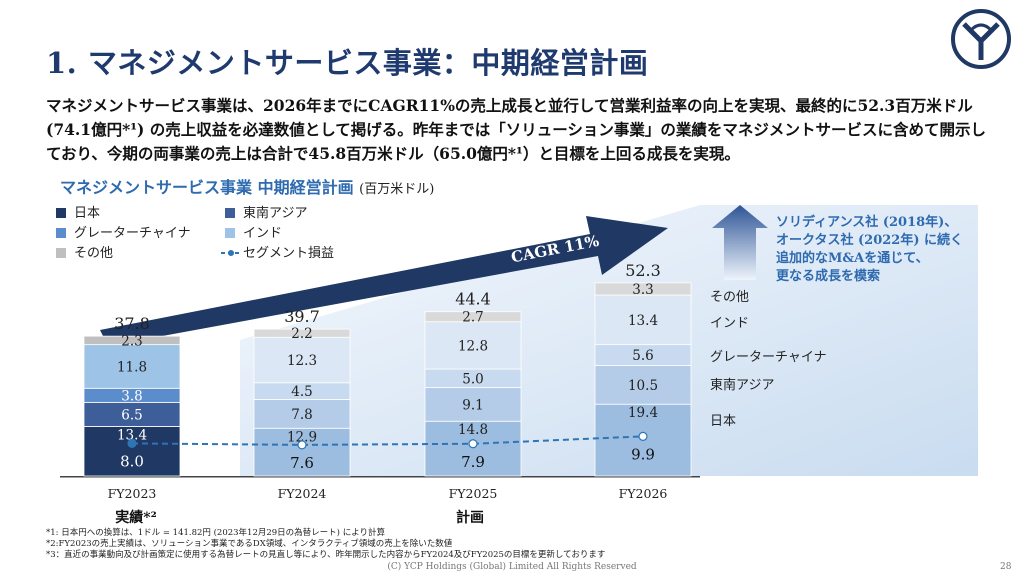 The width and height of the screenshot is (1024, 576). I want to click on company-logo, so click(981, 39).